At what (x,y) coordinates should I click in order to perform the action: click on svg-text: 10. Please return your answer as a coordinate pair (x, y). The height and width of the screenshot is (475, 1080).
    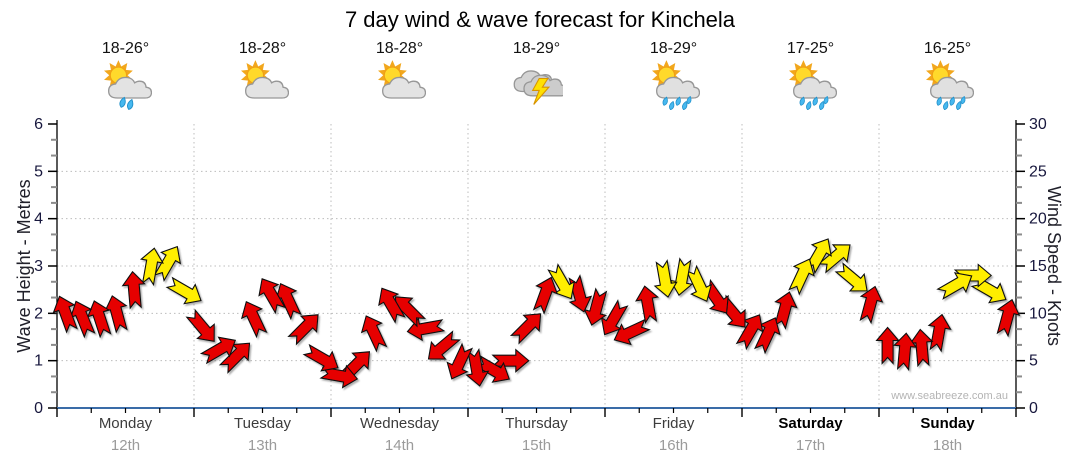
    Looking at the image, I should click on (1038, 313).